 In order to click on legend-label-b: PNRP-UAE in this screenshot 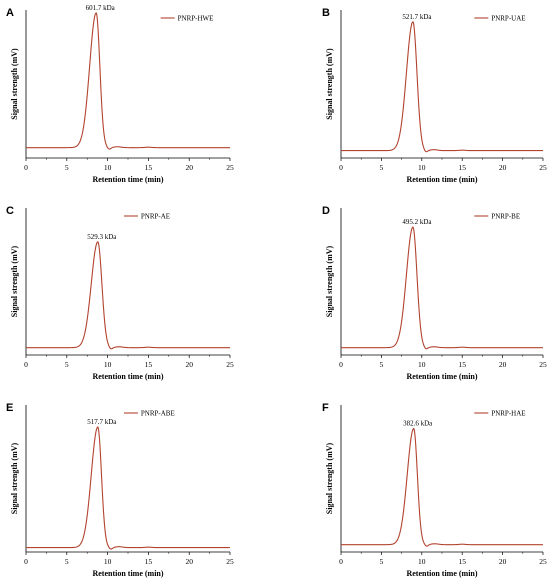, I will do `click(508, 19)`.